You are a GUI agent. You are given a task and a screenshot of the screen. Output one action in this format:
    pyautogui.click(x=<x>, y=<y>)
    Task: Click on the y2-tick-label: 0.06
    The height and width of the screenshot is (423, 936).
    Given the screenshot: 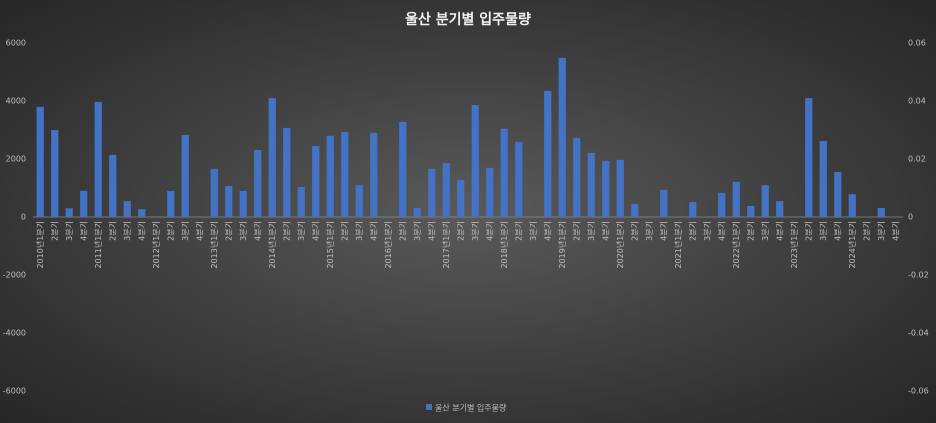 What is the action you would take?
    pyautogui.click(x=917, y=43)
    